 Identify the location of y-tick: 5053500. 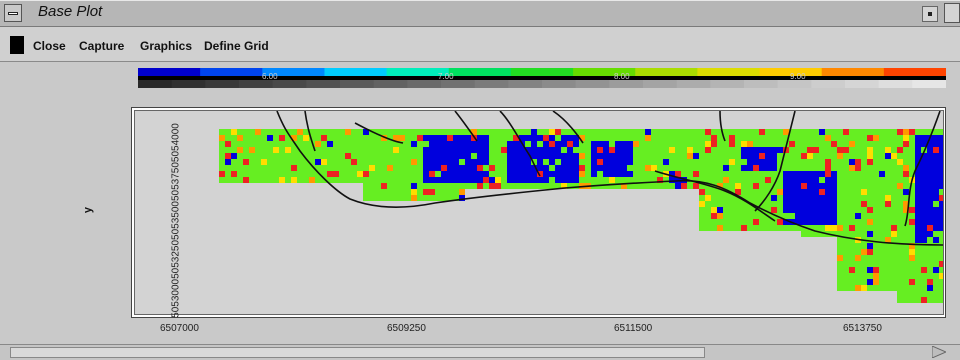
(176, 220).